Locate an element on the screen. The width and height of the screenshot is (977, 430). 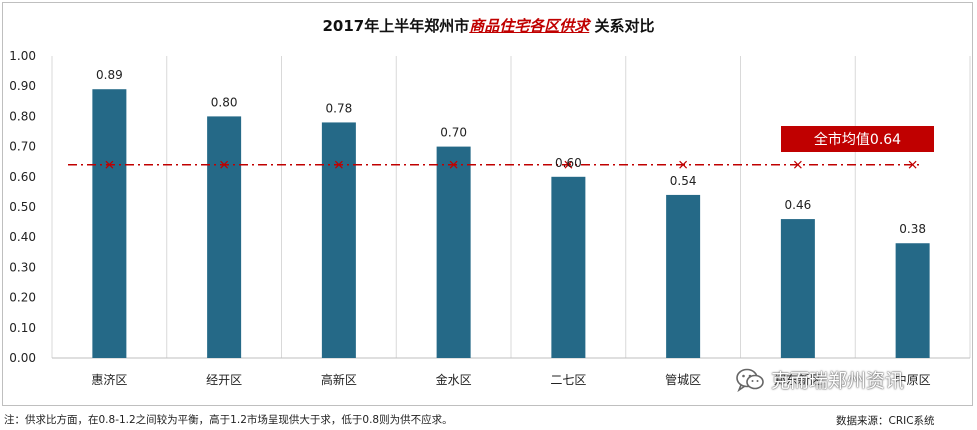
x-tick-label: 金水区 is located at coordinates (454, 379).